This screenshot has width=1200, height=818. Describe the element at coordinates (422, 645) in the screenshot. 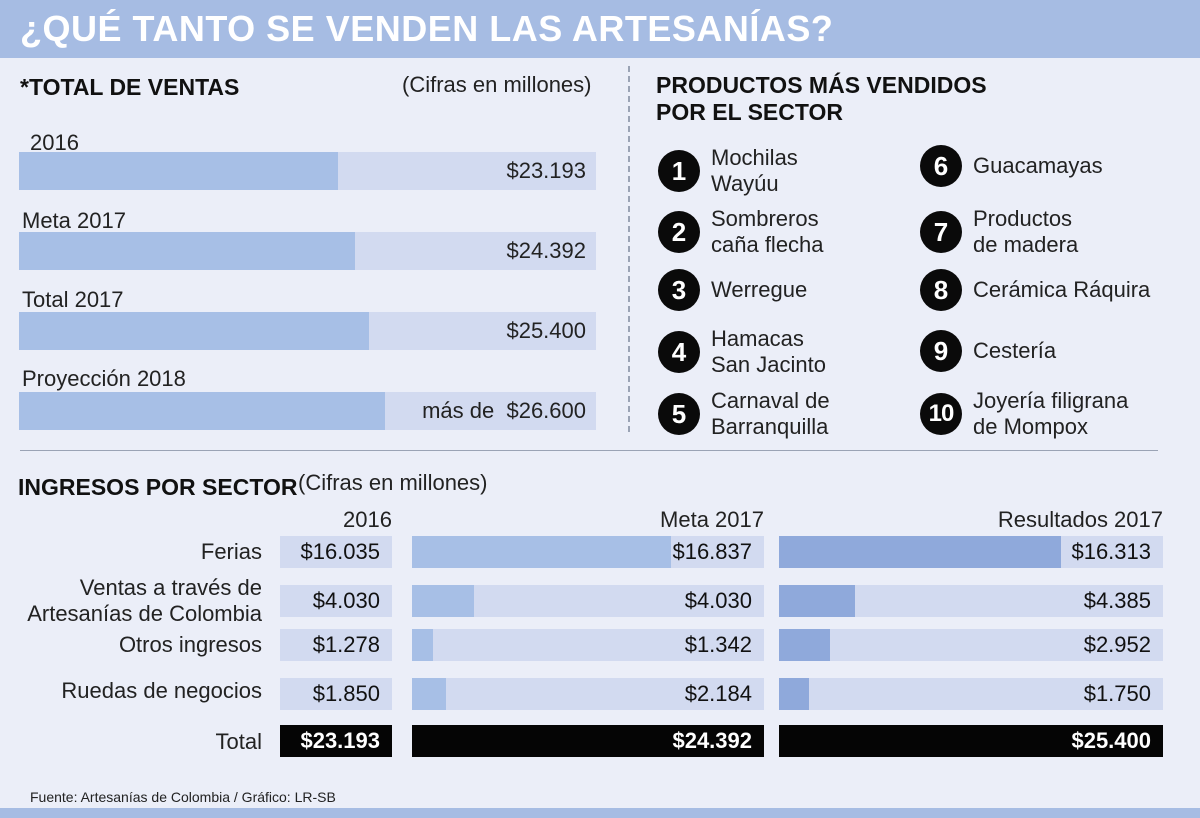

I see `bar-meta-2017-otros` at that location.